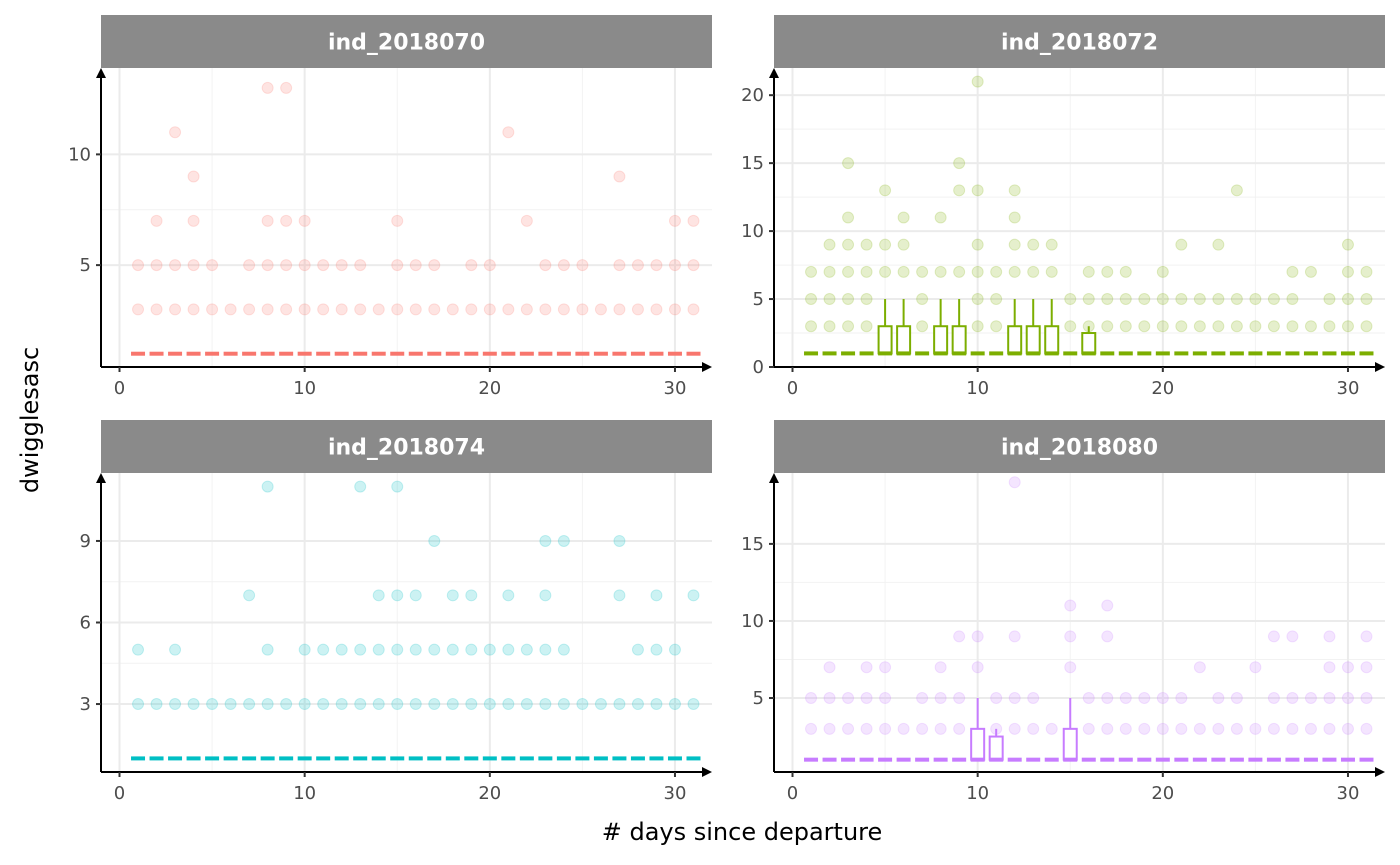 The image size is (1400, 865). Describe the element at coordinates (406, 448) in the screenshot. I see `facet-title: ind_2018074` at that location.